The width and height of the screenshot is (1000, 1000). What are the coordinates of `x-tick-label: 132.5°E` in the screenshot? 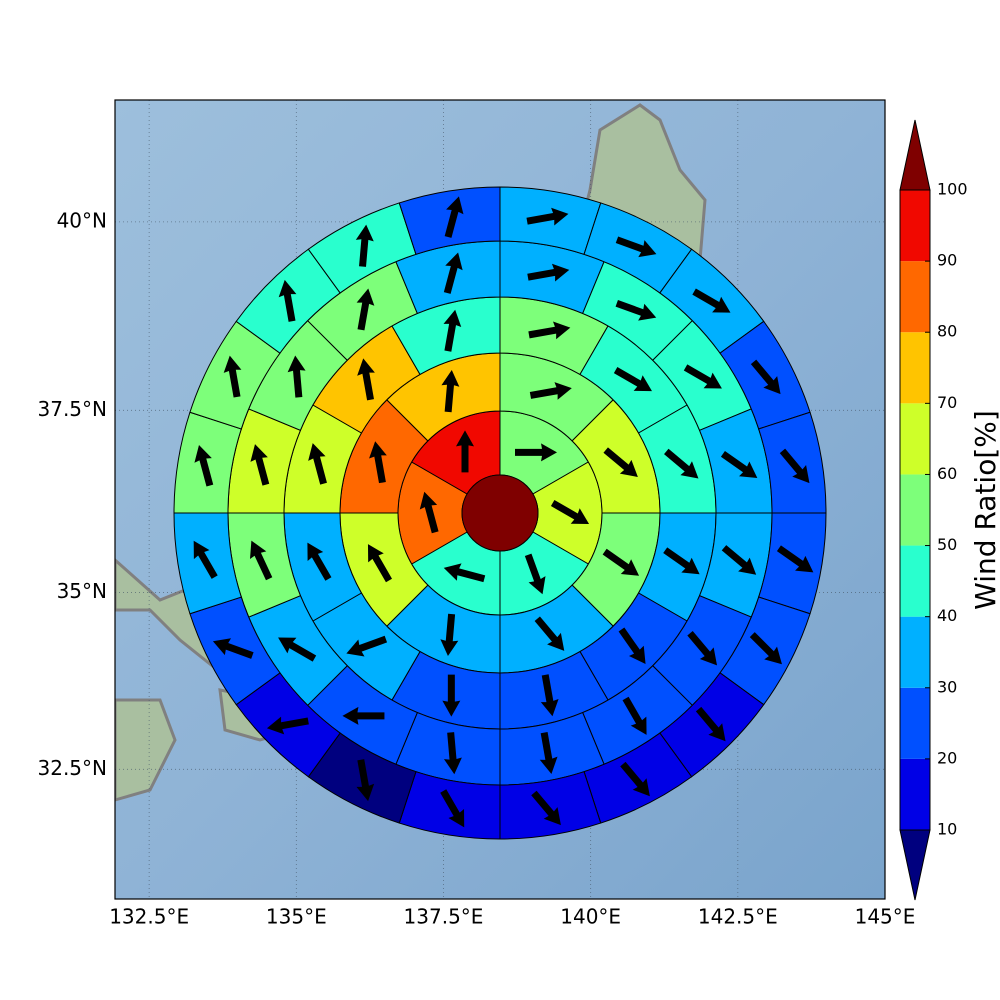 It's located at (149, 917).